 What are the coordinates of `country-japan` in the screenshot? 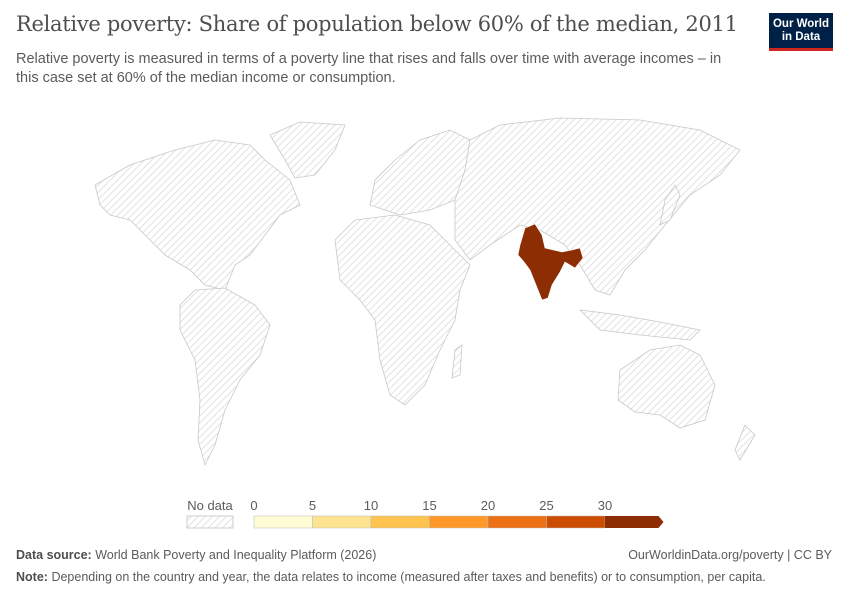 It's located at (670, 205).